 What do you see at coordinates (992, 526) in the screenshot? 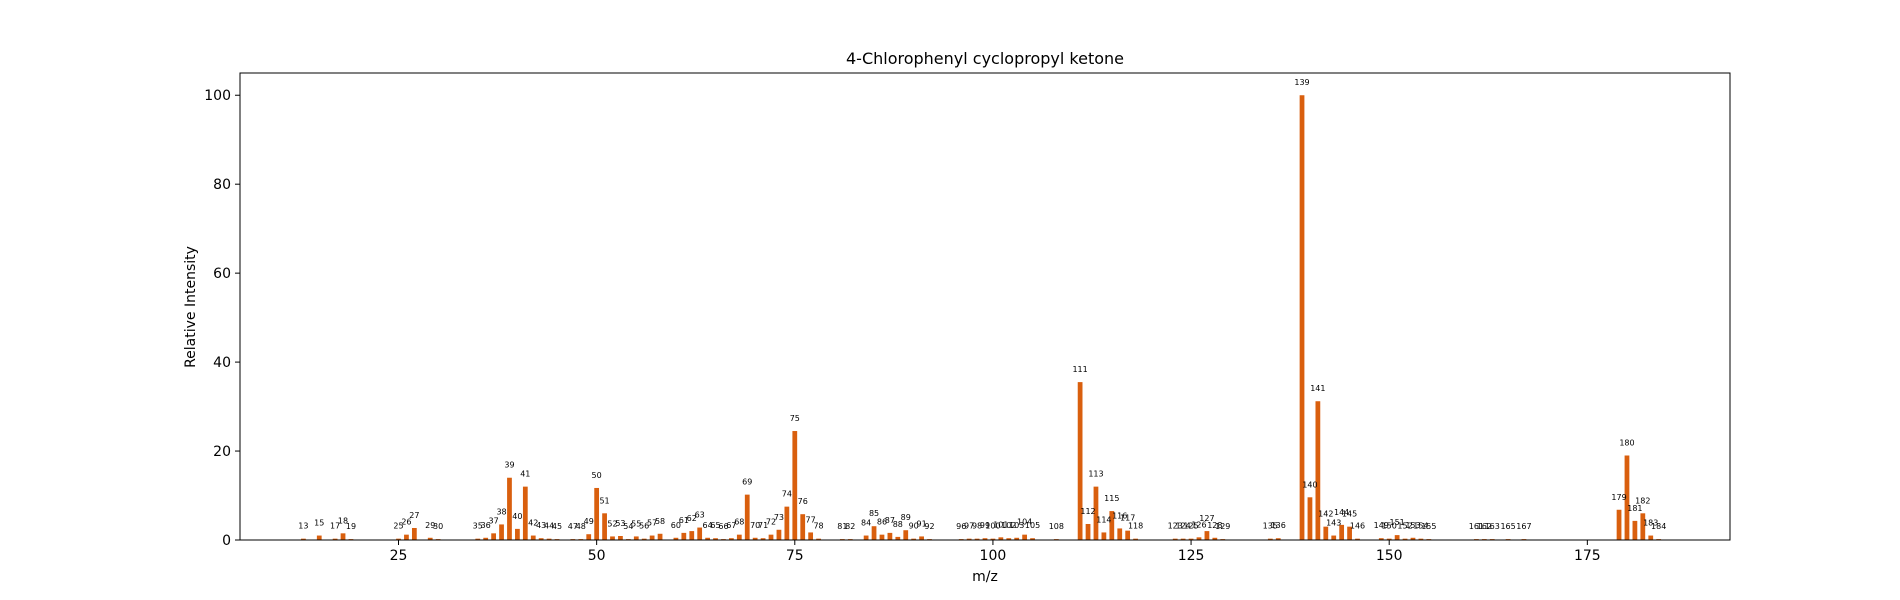
I see `bar-label-mz-100: 100` at bounding box center [992, 526].